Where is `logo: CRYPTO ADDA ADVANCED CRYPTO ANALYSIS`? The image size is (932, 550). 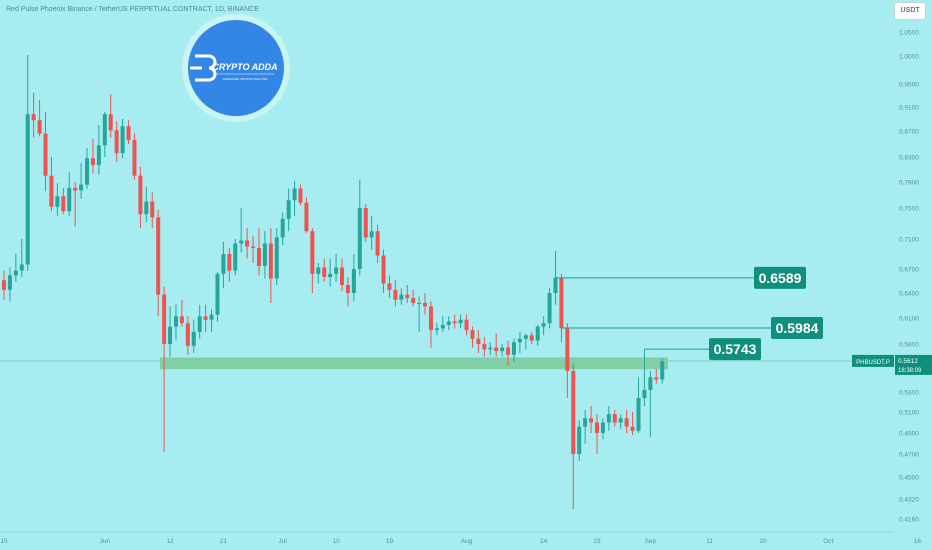
logo: CRYPTO ADDA ADVANCED CRYPTO ANALYSIS is located at coordinates (236, 68).